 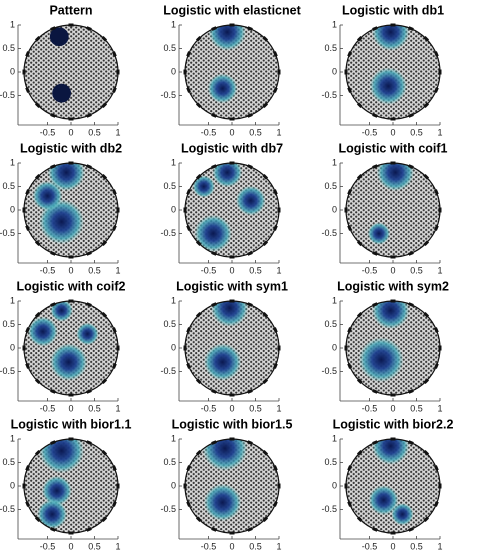 I want to click on panel-title: Logistic with db2, so click(x=71, y=148).